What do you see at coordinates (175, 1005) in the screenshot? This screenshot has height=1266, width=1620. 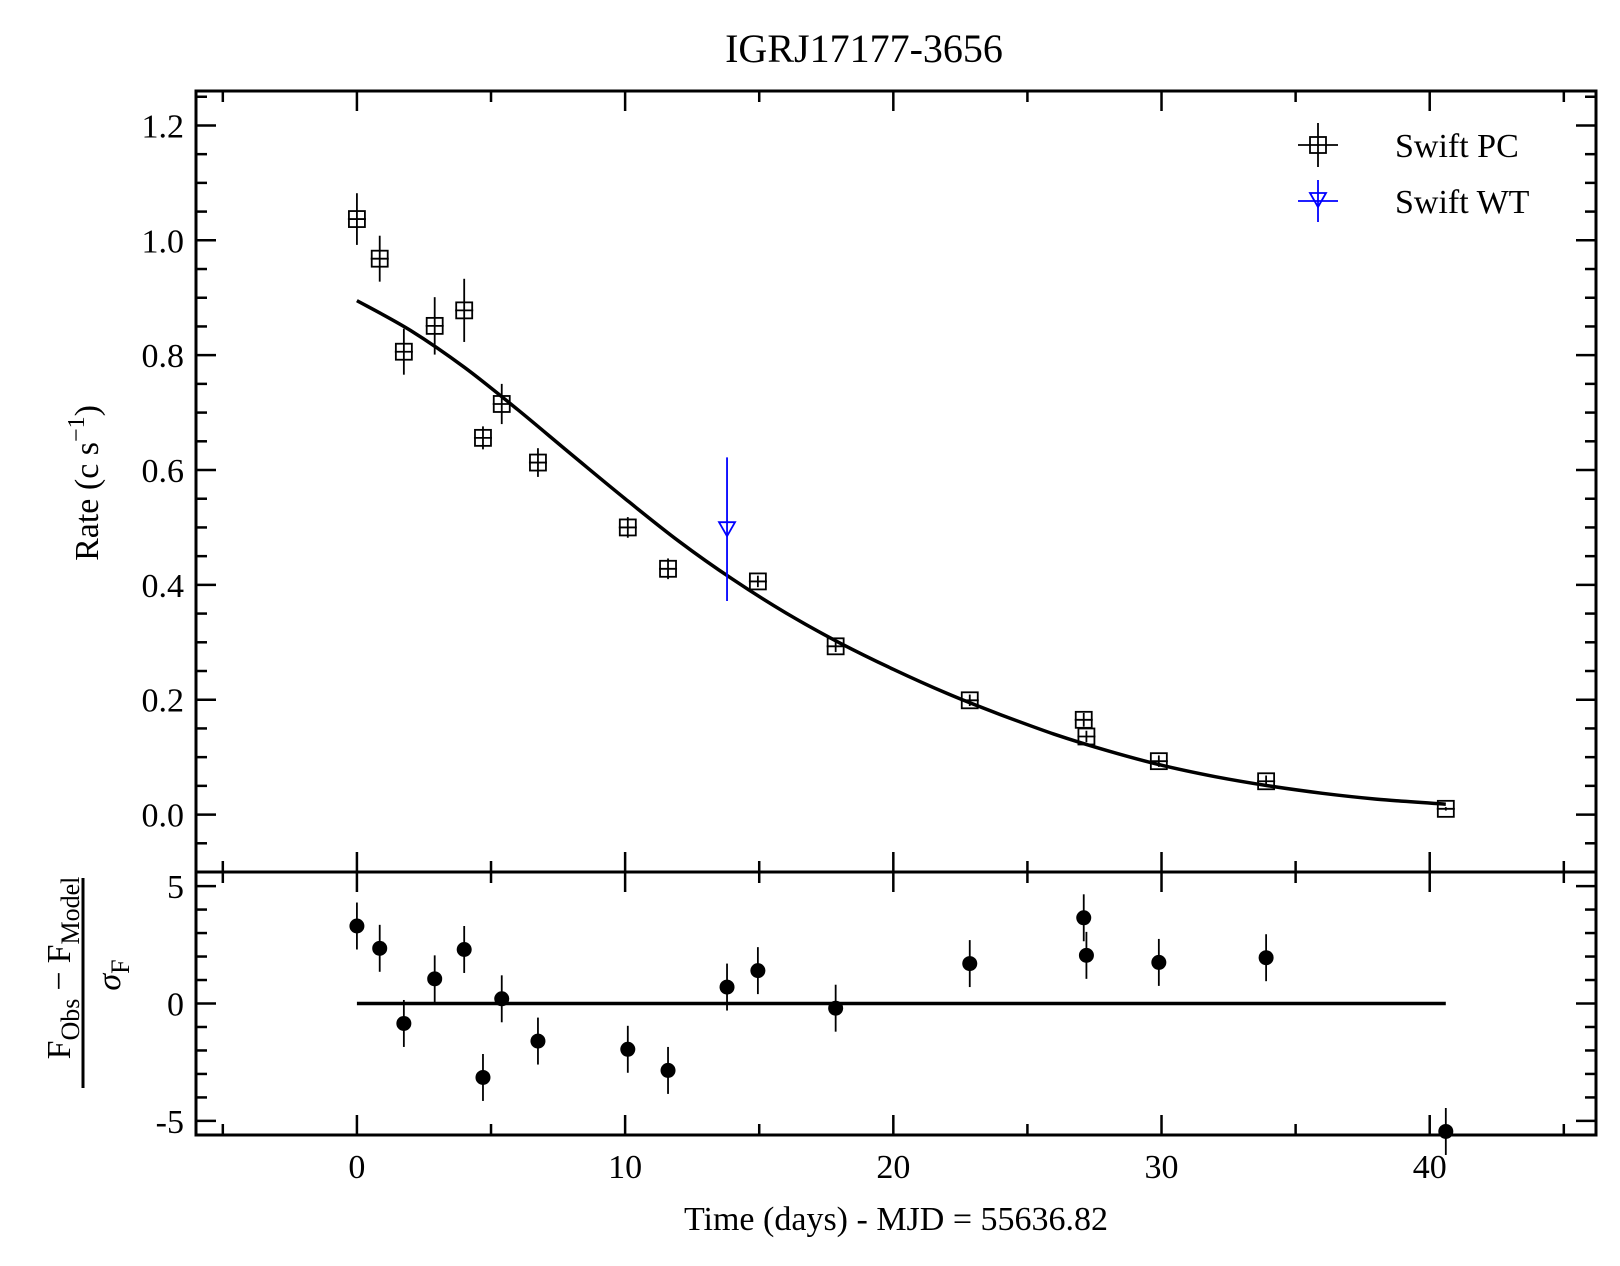 I see `residual-y-tick-label: 0` at bounding box center [175, 1005].